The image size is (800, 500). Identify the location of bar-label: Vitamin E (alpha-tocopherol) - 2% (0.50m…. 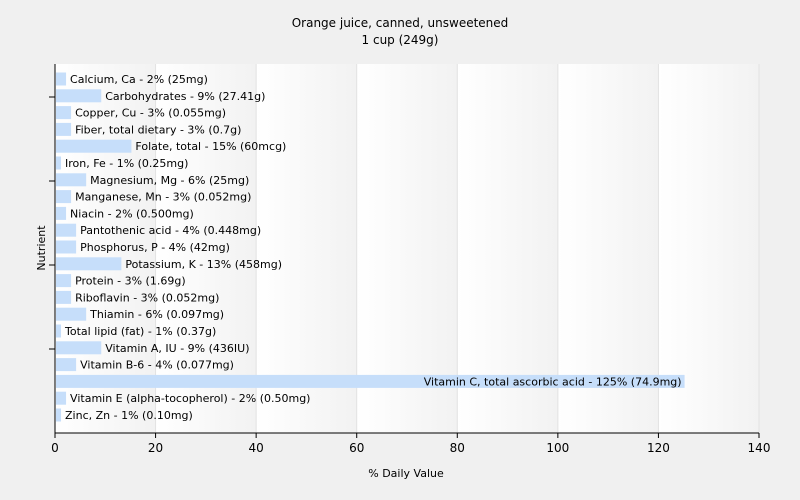
(190, 398).